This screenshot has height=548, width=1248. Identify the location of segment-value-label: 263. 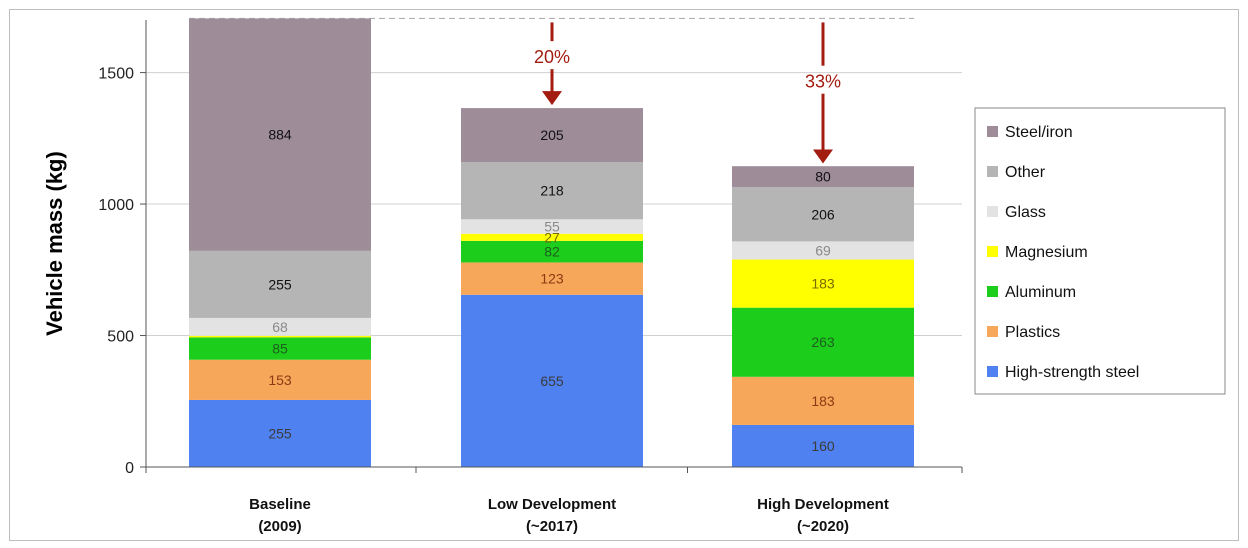
(823, 342).